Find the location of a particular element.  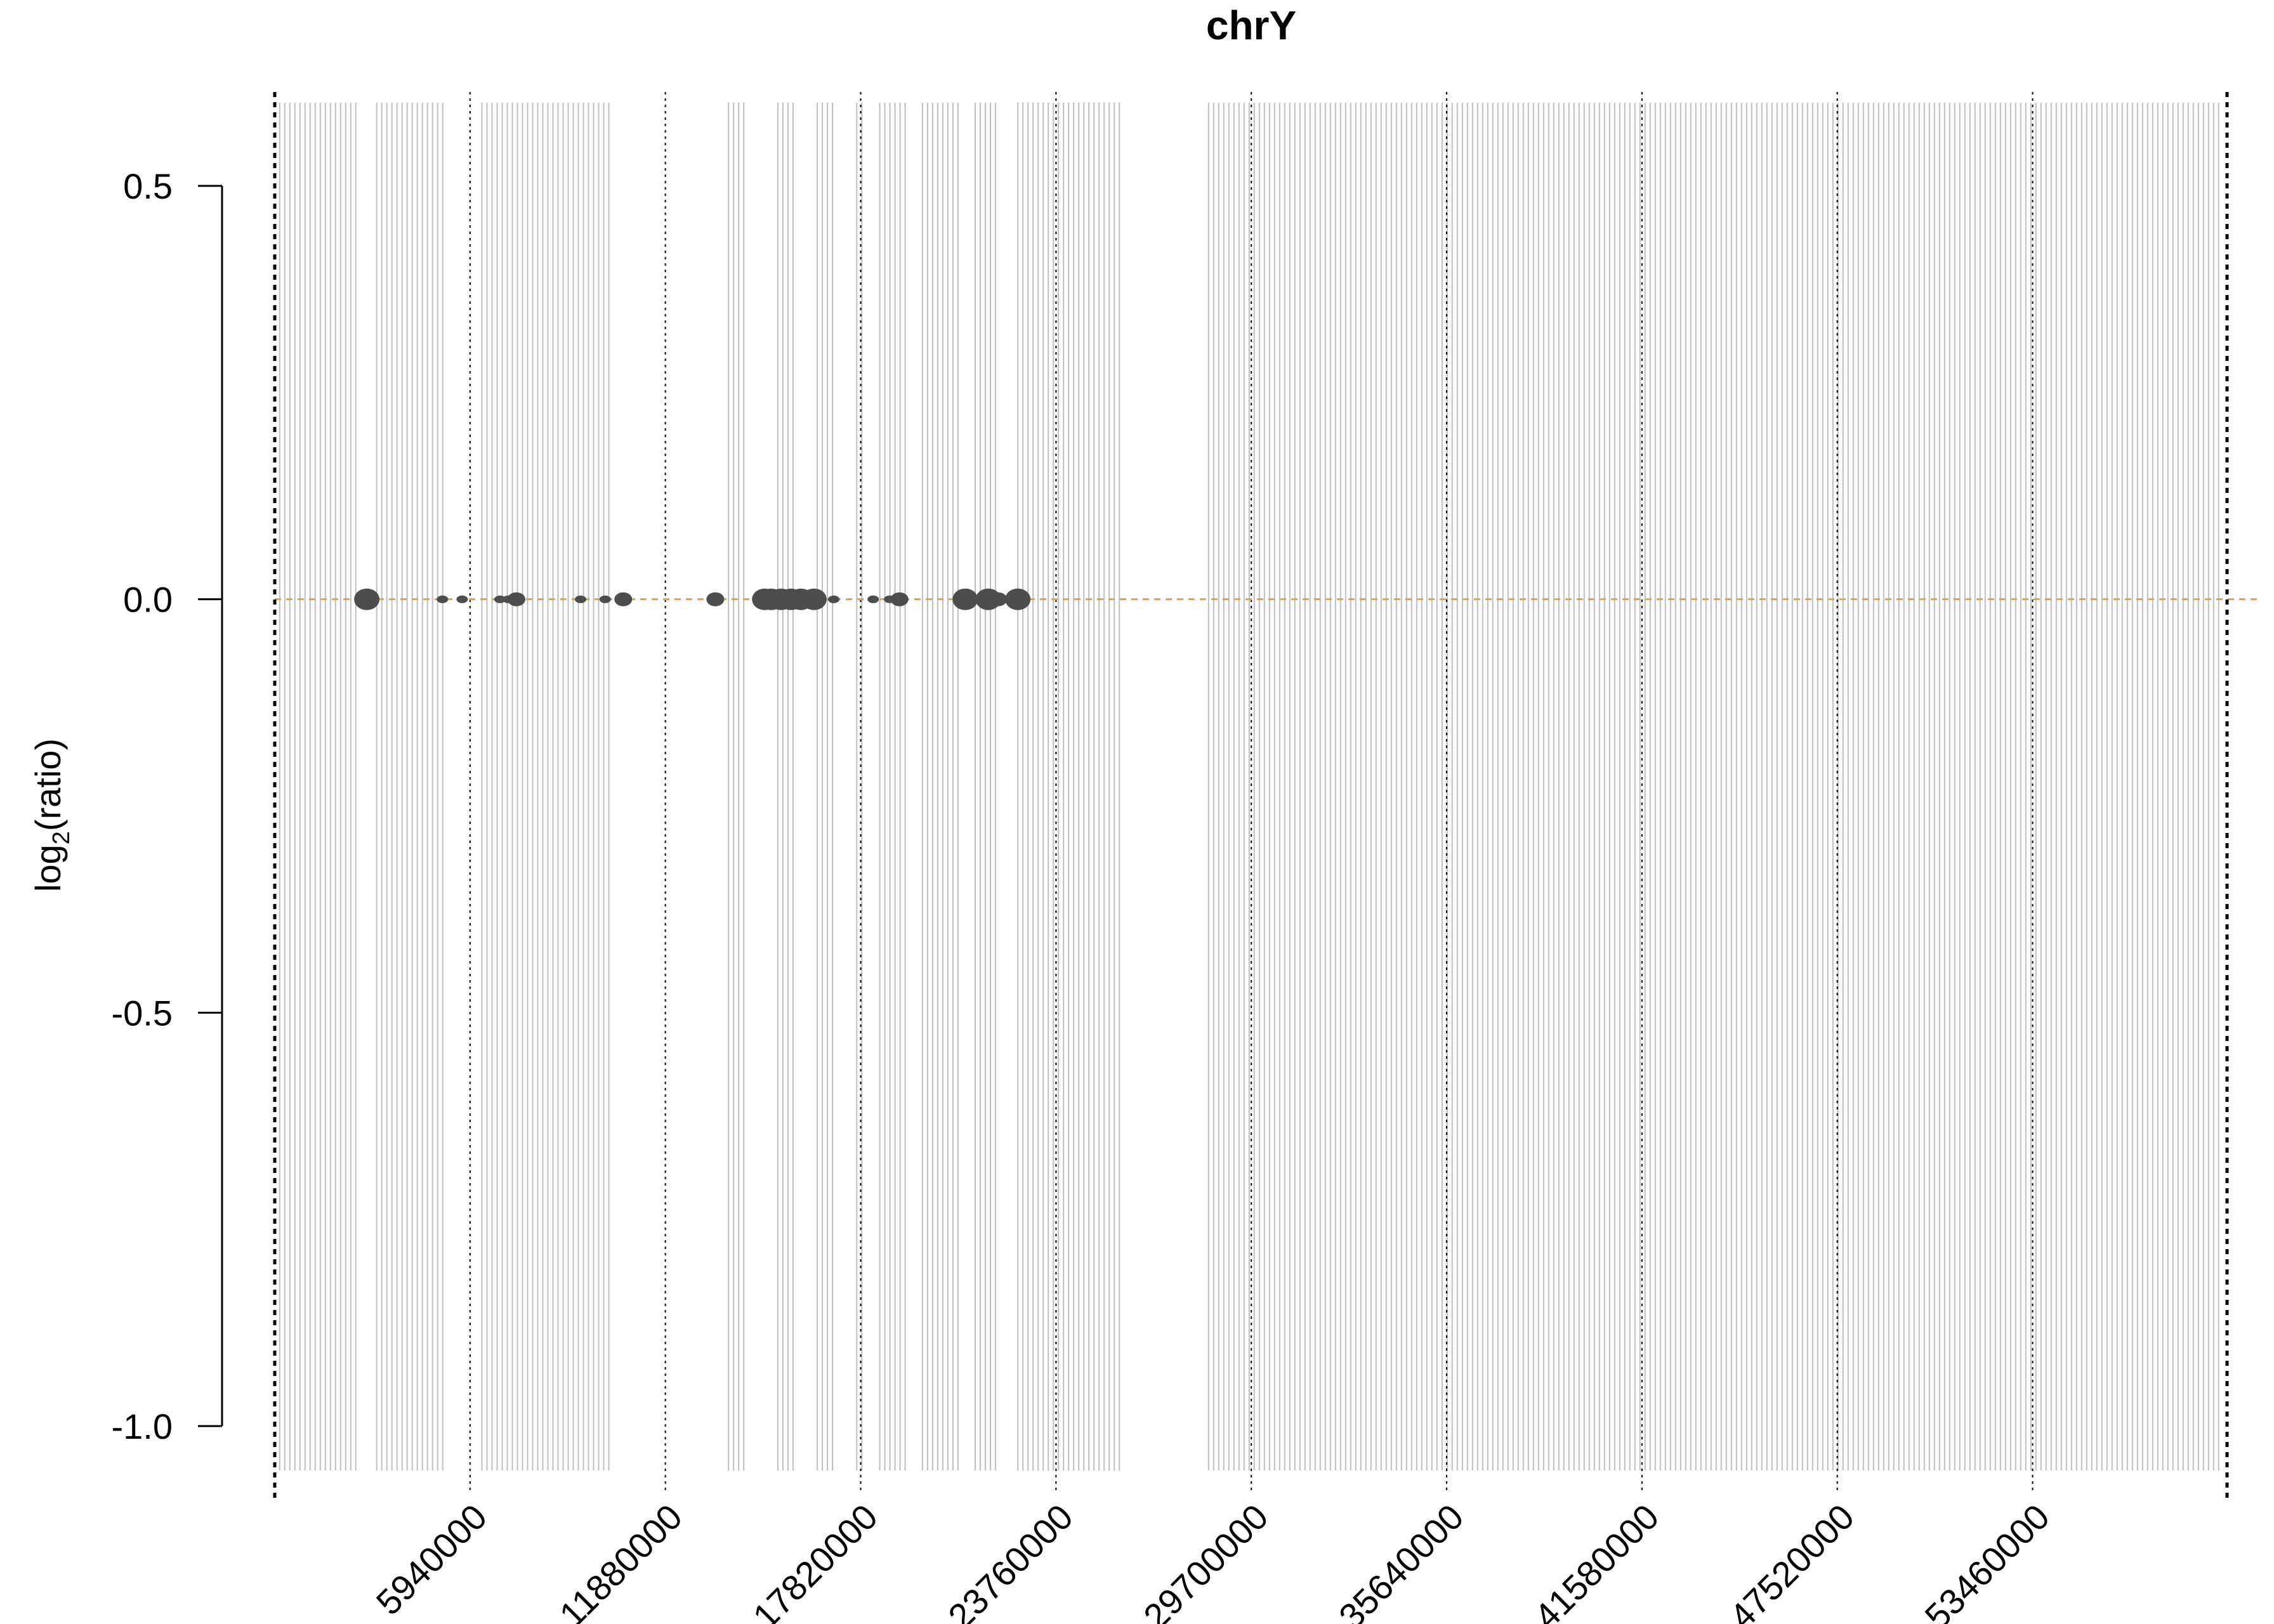

point-group is located at coordinates (692, 599).